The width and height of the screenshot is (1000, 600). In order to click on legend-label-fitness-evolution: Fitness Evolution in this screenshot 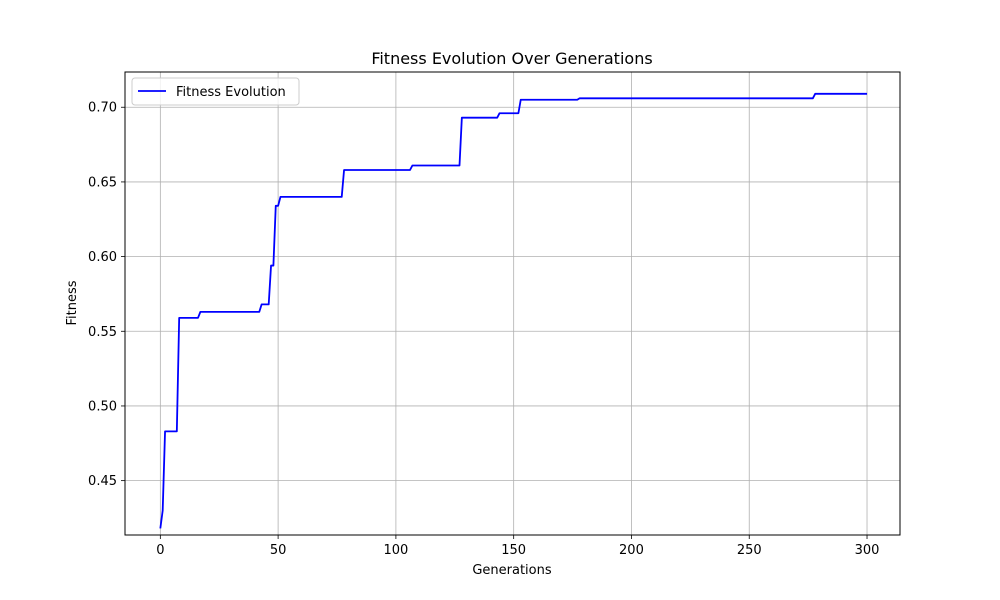, I will do `click(231, 92)`.